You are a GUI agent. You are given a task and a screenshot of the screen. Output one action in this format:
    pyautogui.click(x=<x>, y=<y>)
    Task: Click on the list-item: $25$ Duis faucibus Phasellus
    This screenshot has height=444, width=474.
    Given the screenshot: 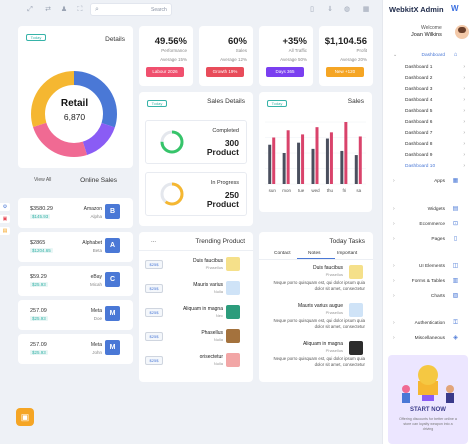 What is the action you would take?
    pyautogui.click(x=196, y=266)
    